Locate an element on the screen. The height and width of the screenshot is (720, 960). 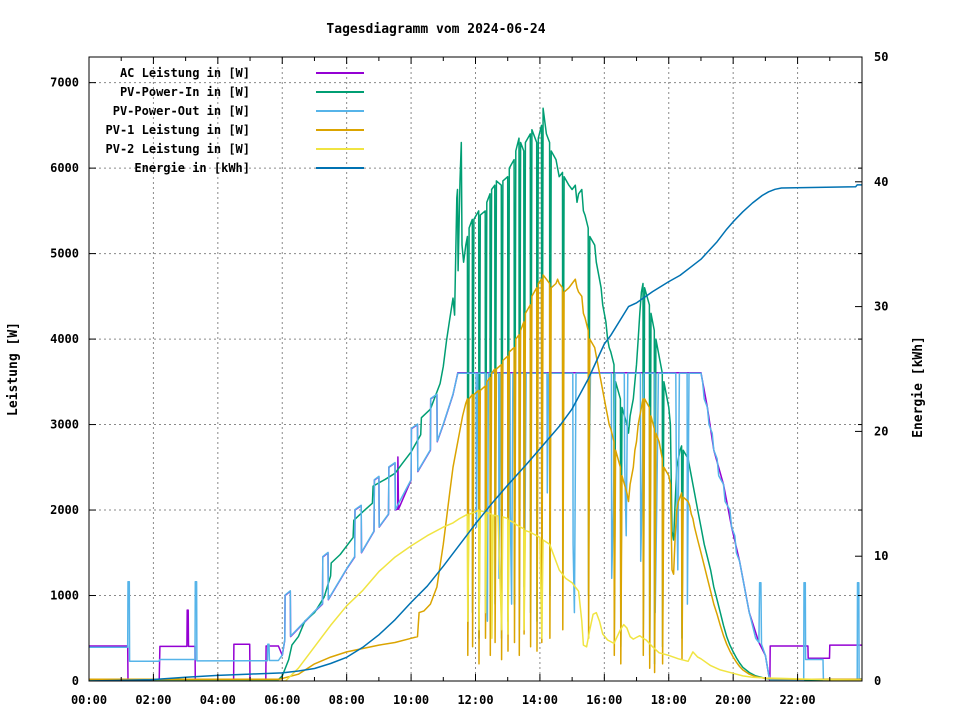
x-tick-label: 14:00 is located at coordinates (540, 700).